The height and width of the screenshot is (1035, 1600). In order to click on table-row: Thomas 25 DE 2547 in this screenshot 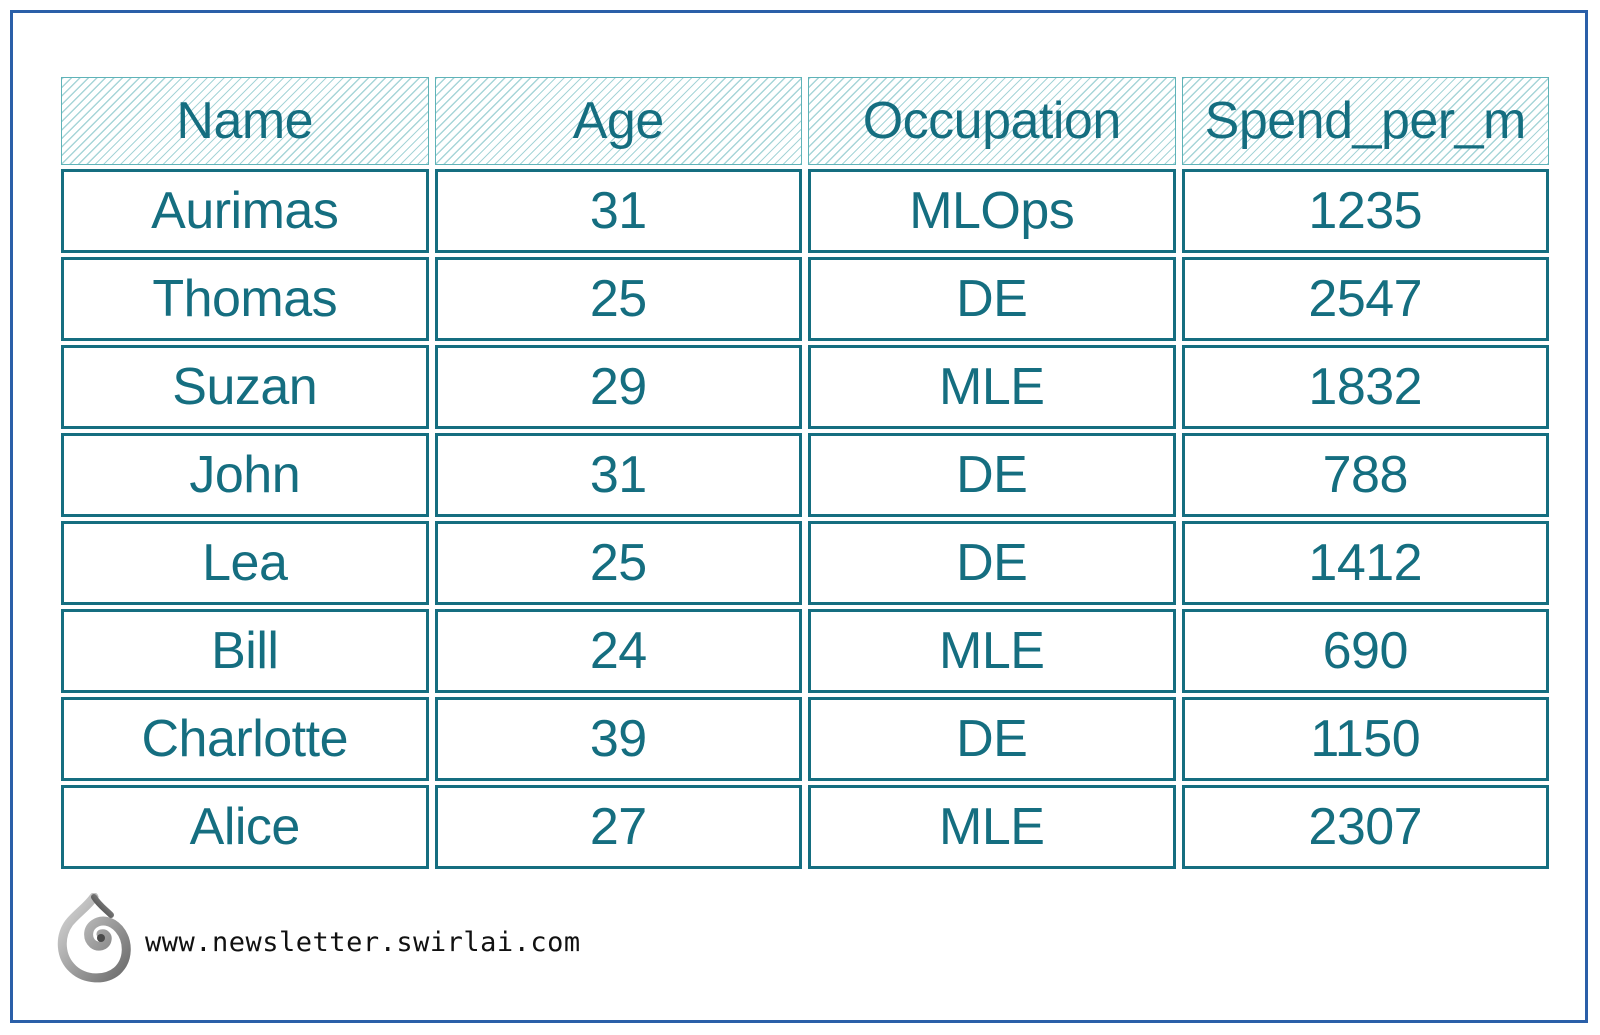, I will do `click(805, 299)`.